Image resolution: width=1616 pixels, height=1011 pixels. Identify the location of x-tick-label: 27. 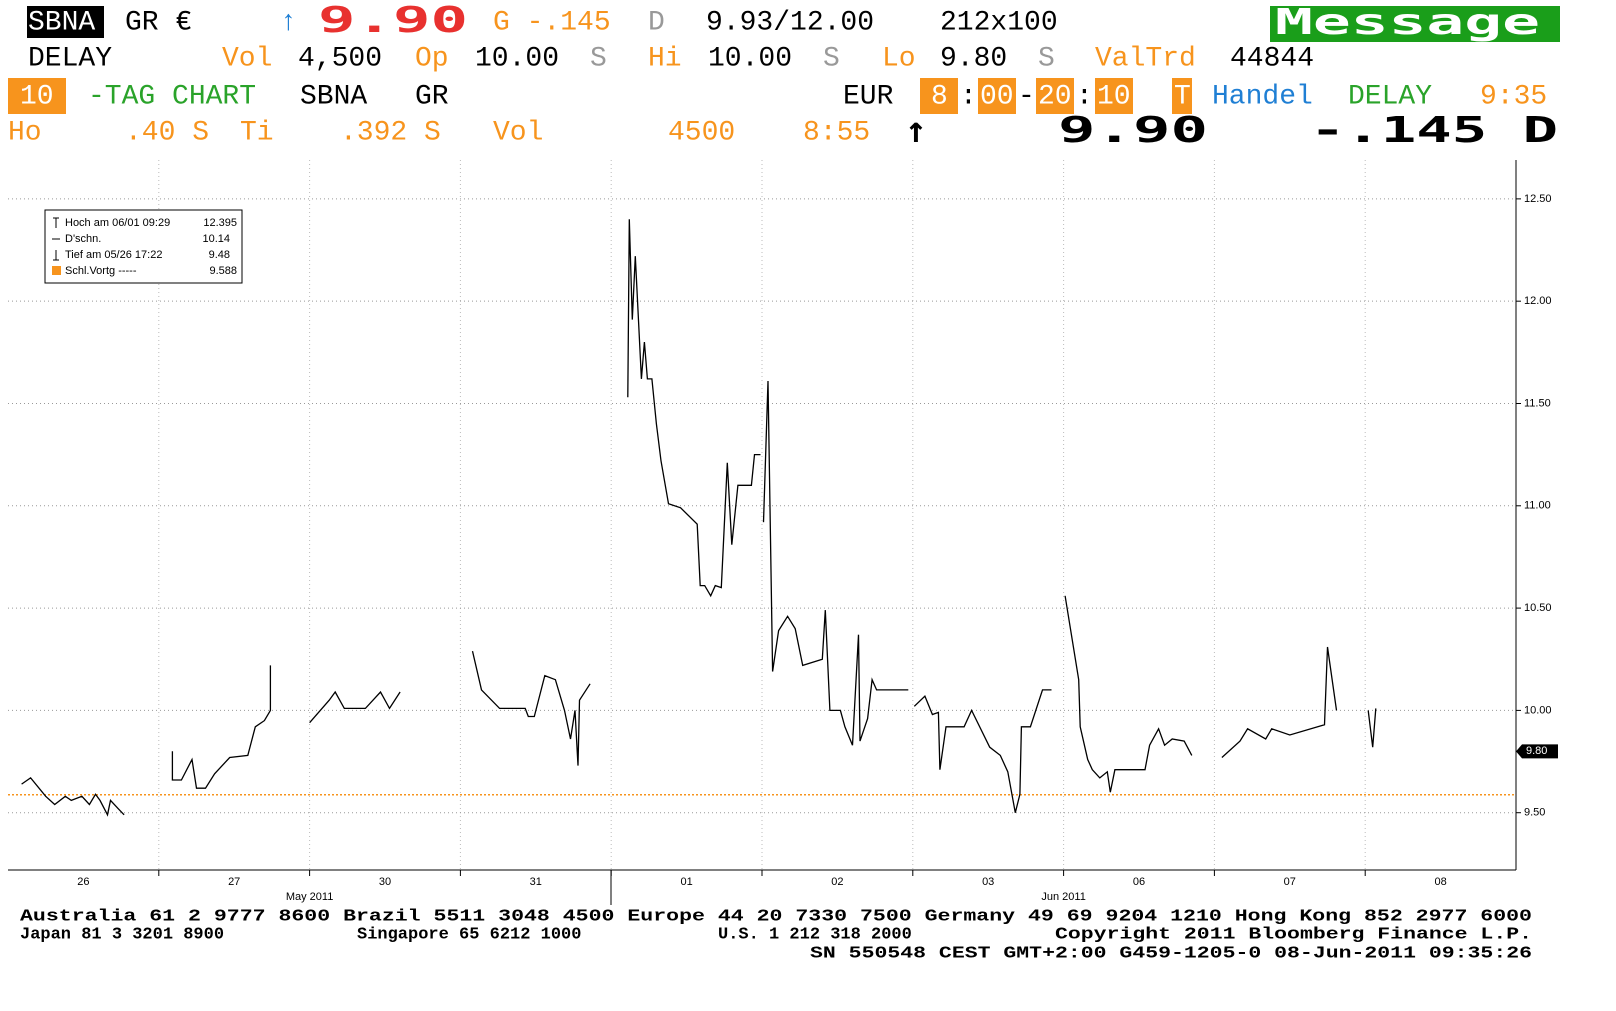
(234, 882).